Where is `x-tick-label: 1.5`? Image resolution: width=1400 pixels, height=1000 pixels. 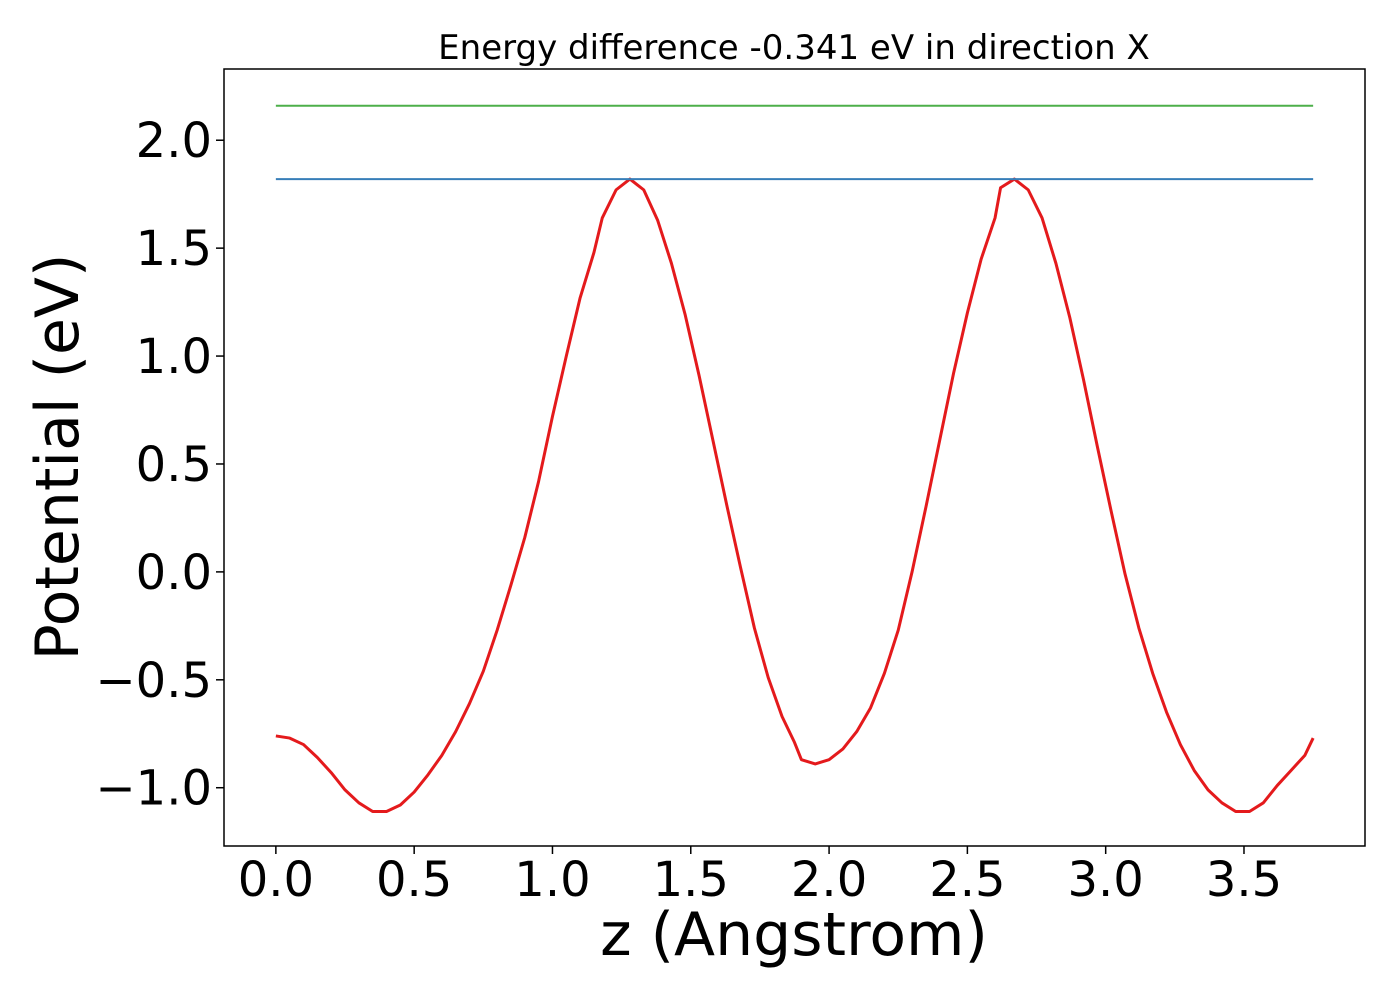
x-tick-label: 1.5 is located at coordinates (691, 880).